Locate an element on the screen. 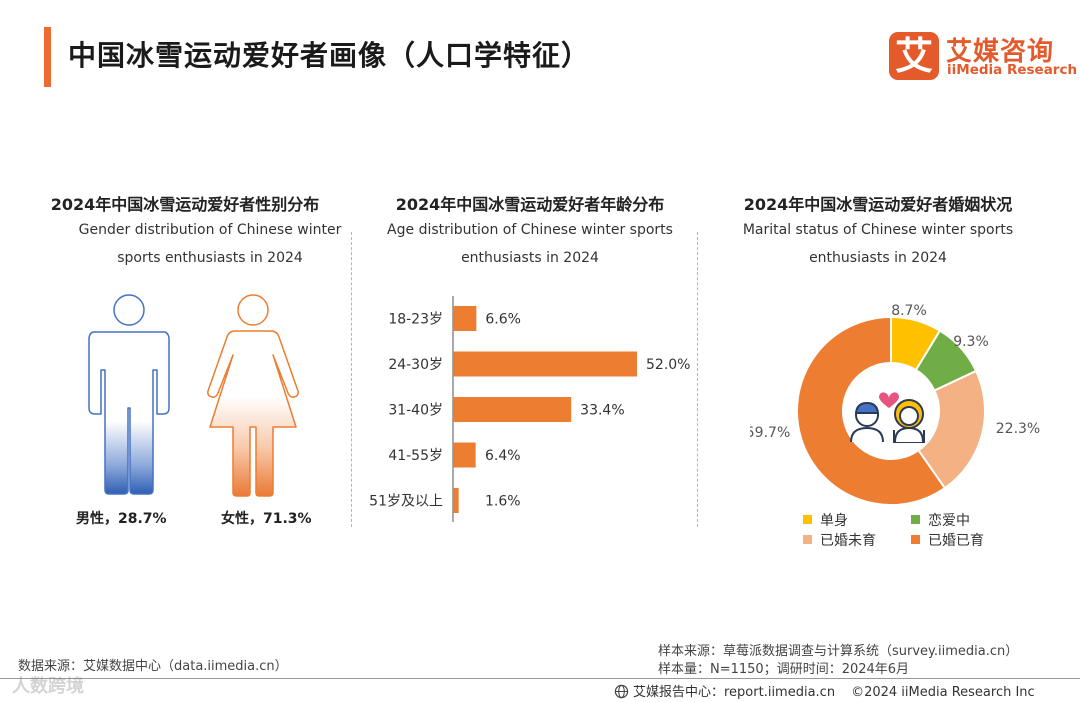 This screenshot has height=702, width=1080. globe-icon is located at coordinates (621, 691).